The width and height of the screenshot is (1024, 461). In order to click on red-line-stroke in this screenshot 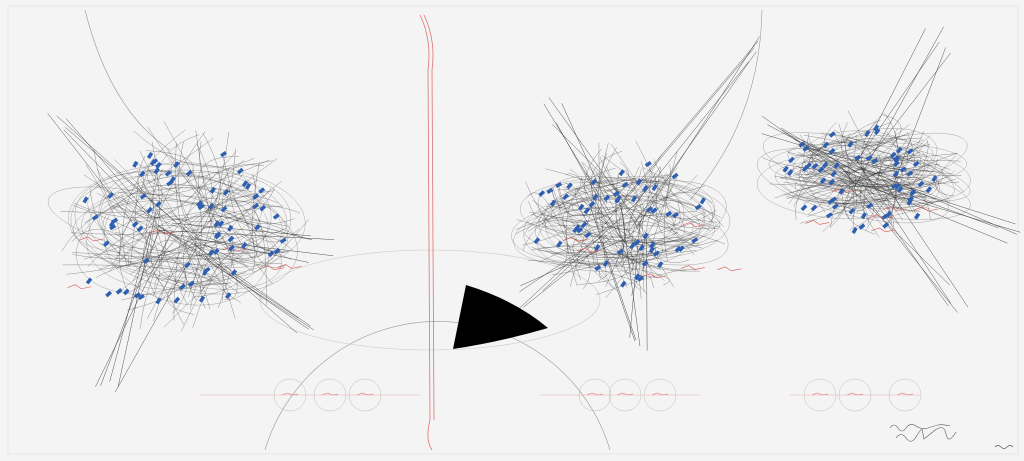, I will do `click(429, 217)`.